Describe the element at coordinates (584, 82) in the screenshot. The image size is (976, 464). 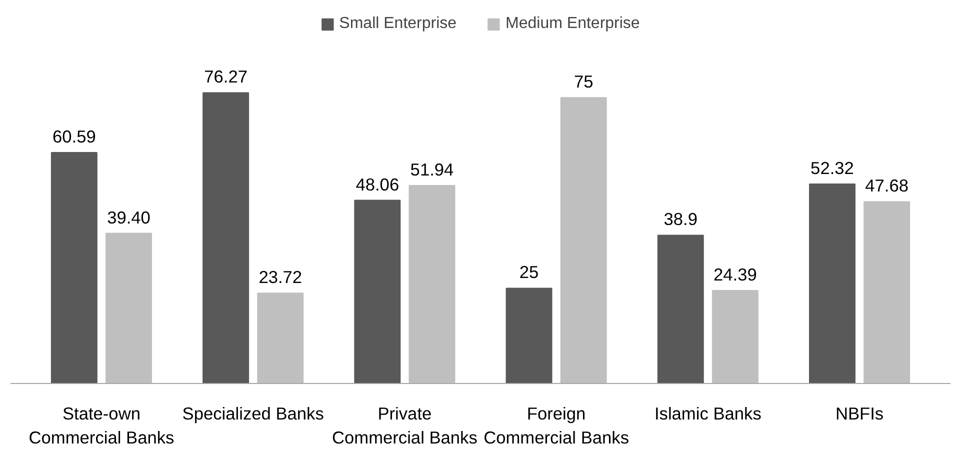
I see `data-label: 75` at that location.